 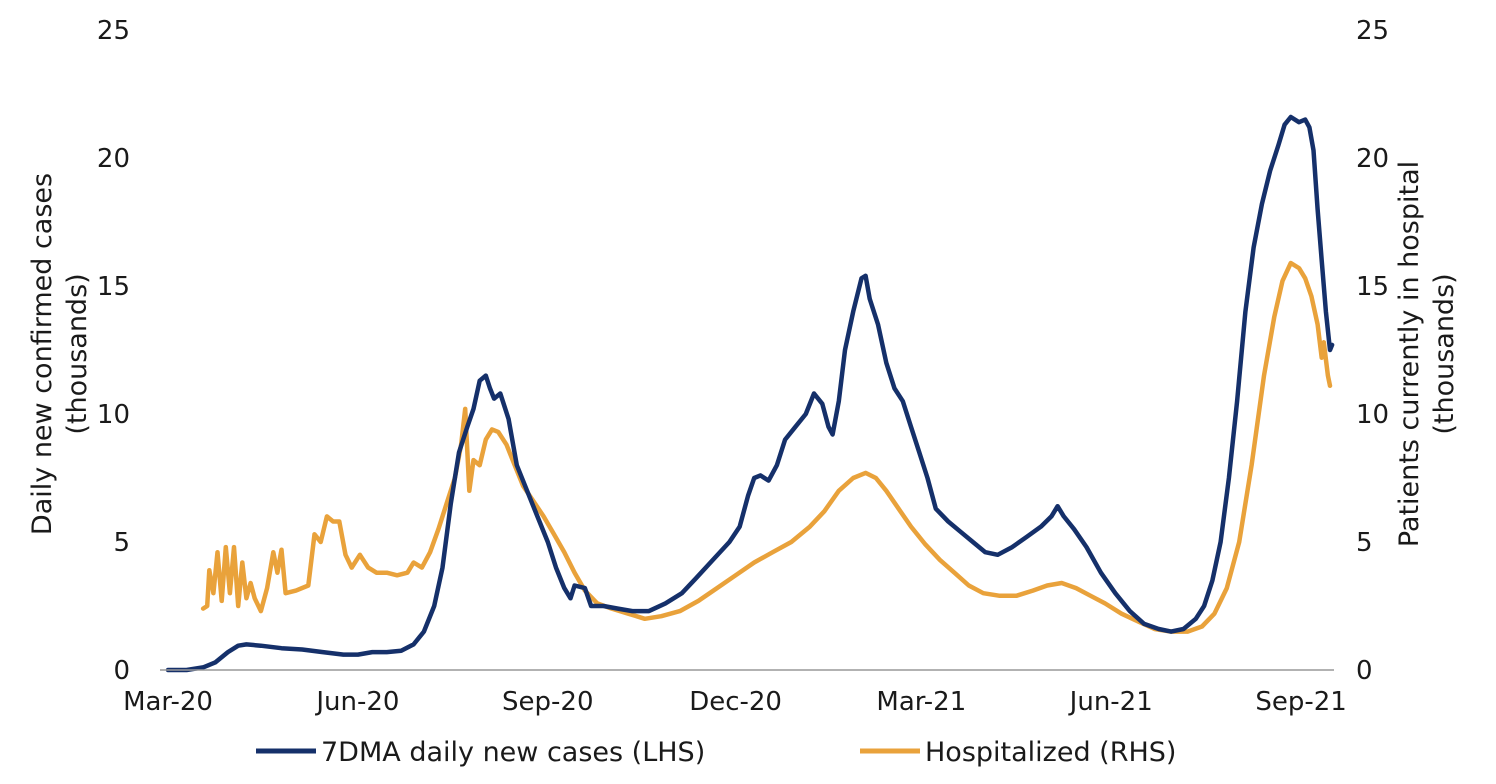 I want to click on x-tick-label: Jun-21, so click(x=1110, y=702).